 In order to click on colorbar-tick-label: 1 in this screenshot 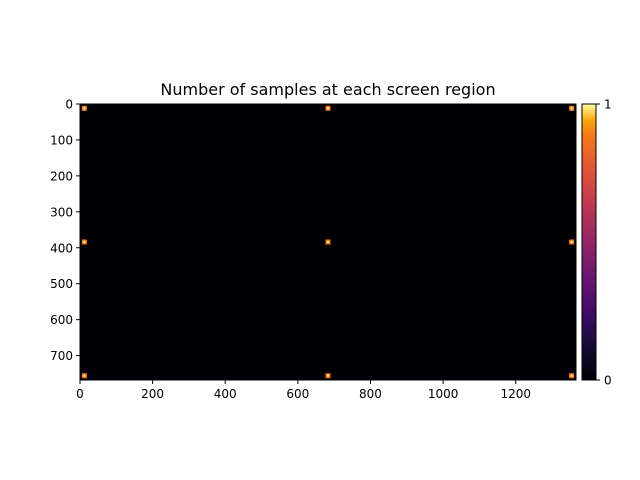, I will do `click(608, 105)`.